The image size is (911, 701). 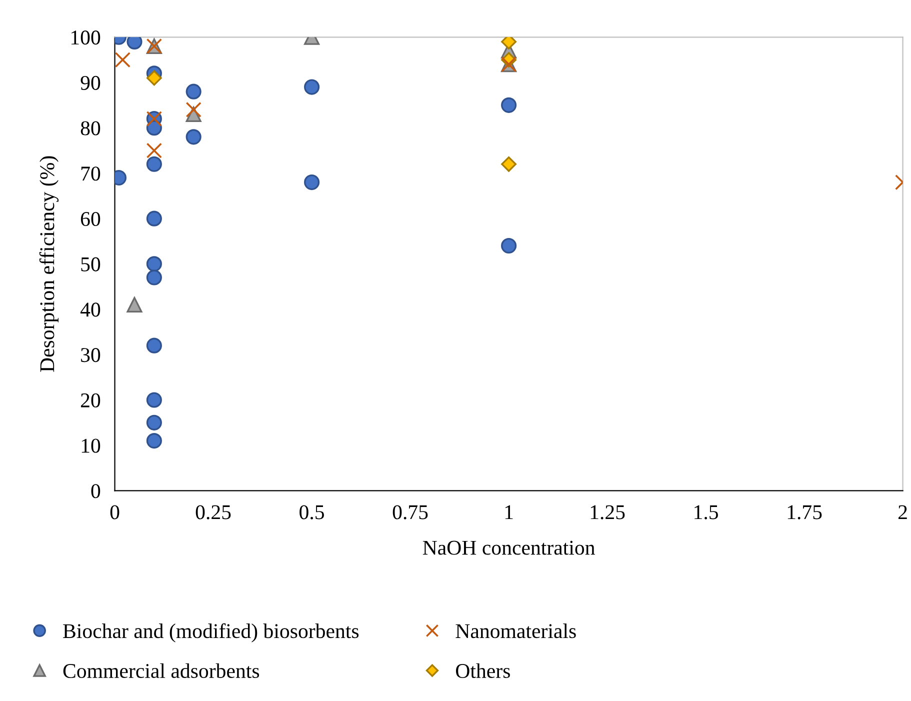 I want to click on y-tick-label: 50, so click(x=90, y=264).